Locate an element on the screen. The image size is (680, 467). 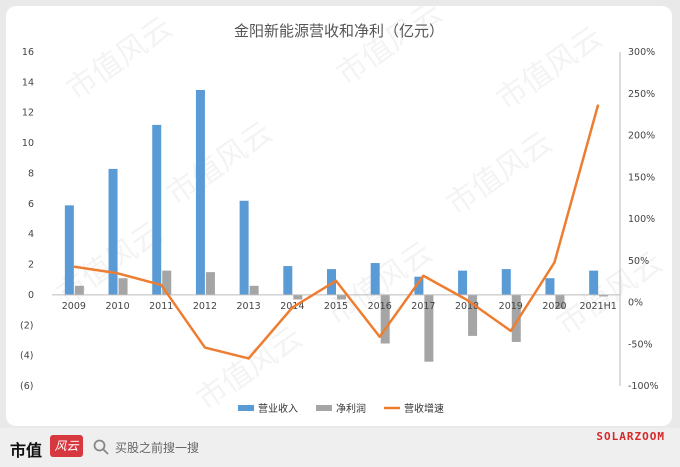
x-tick-label: 2018 is located at coordinates (467, 306).